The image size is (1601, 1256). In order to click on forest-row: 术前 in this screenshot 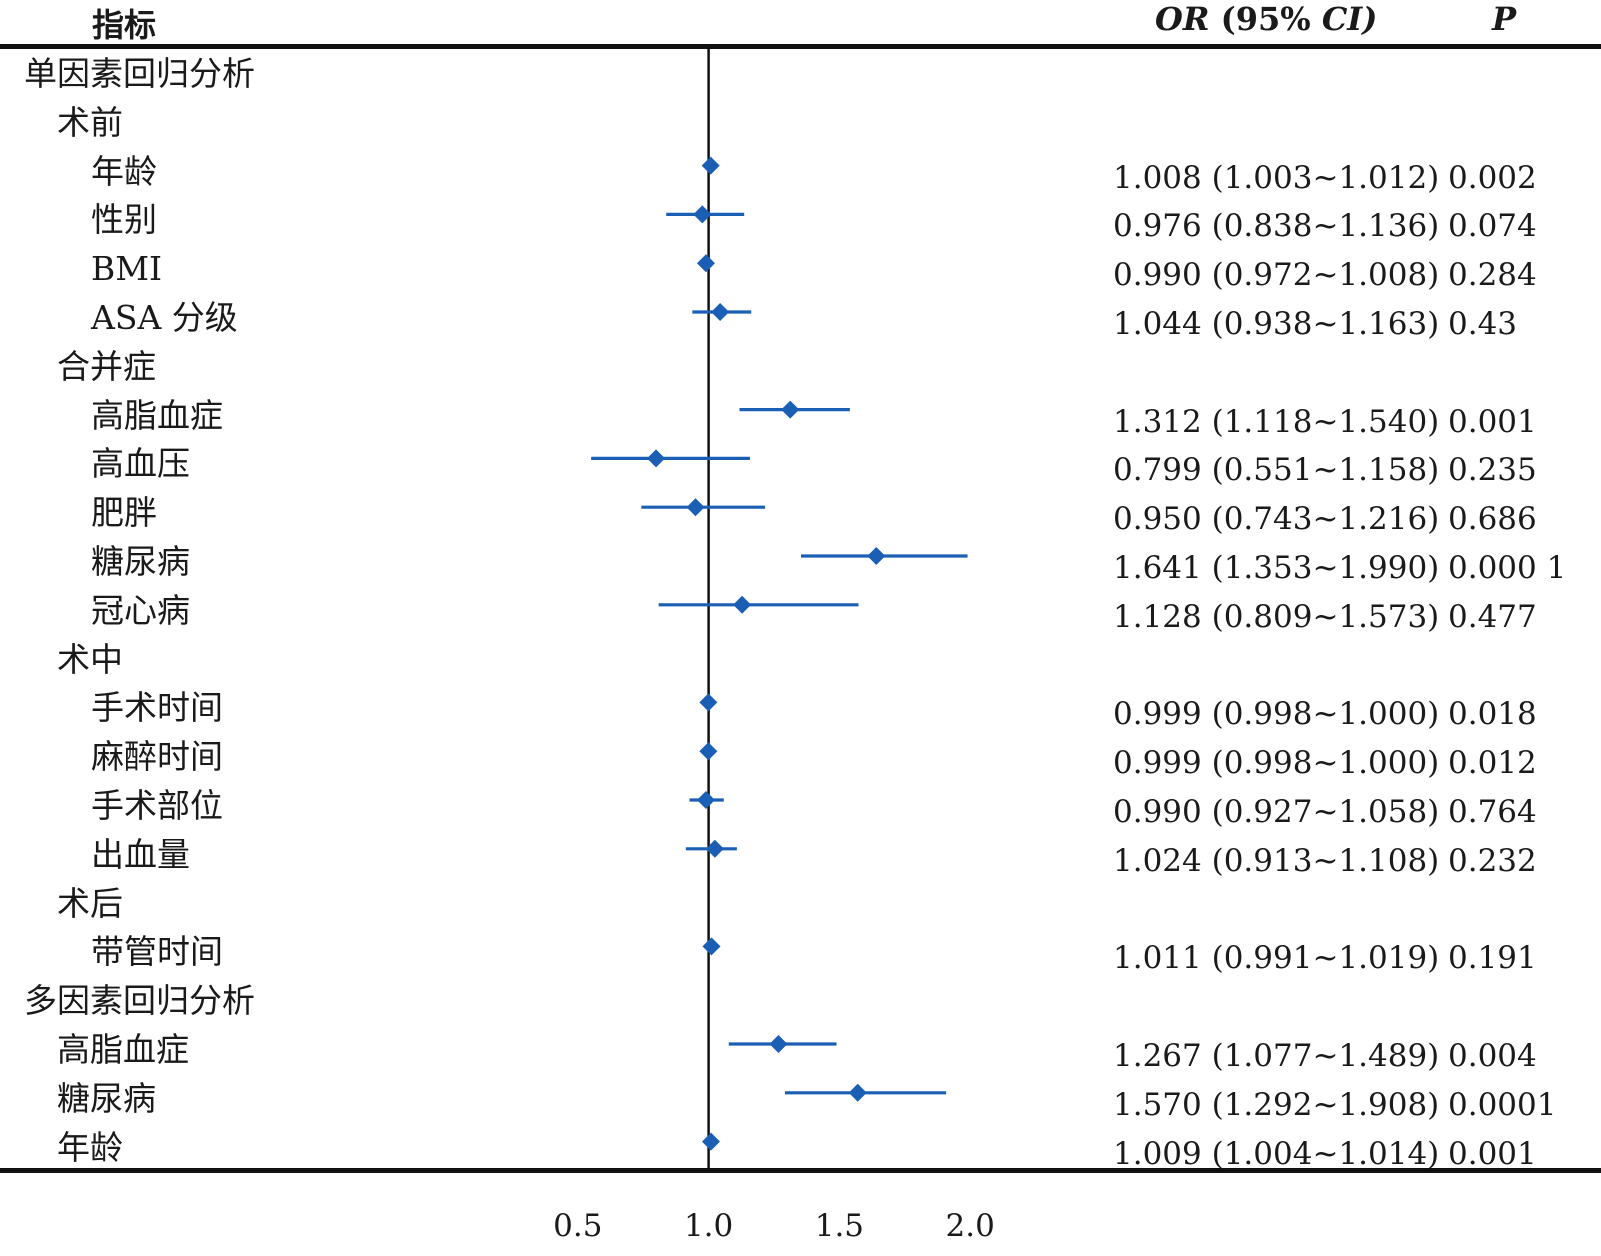, I will do `click(800, 123)`.